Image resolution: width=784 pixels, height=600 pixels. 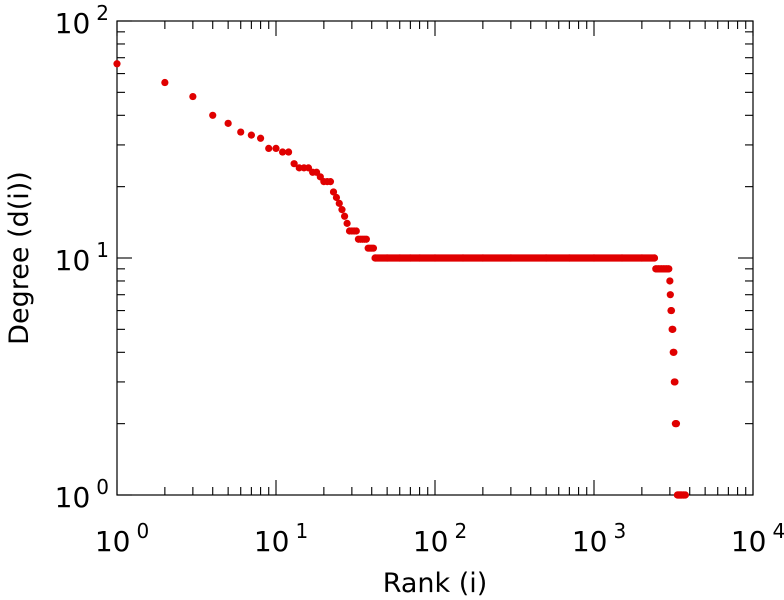 What do you see at coordinates (102, 13) in the screenshot?
I see `y-tick-label-exponent: 2` at bounding box center [102, 13].